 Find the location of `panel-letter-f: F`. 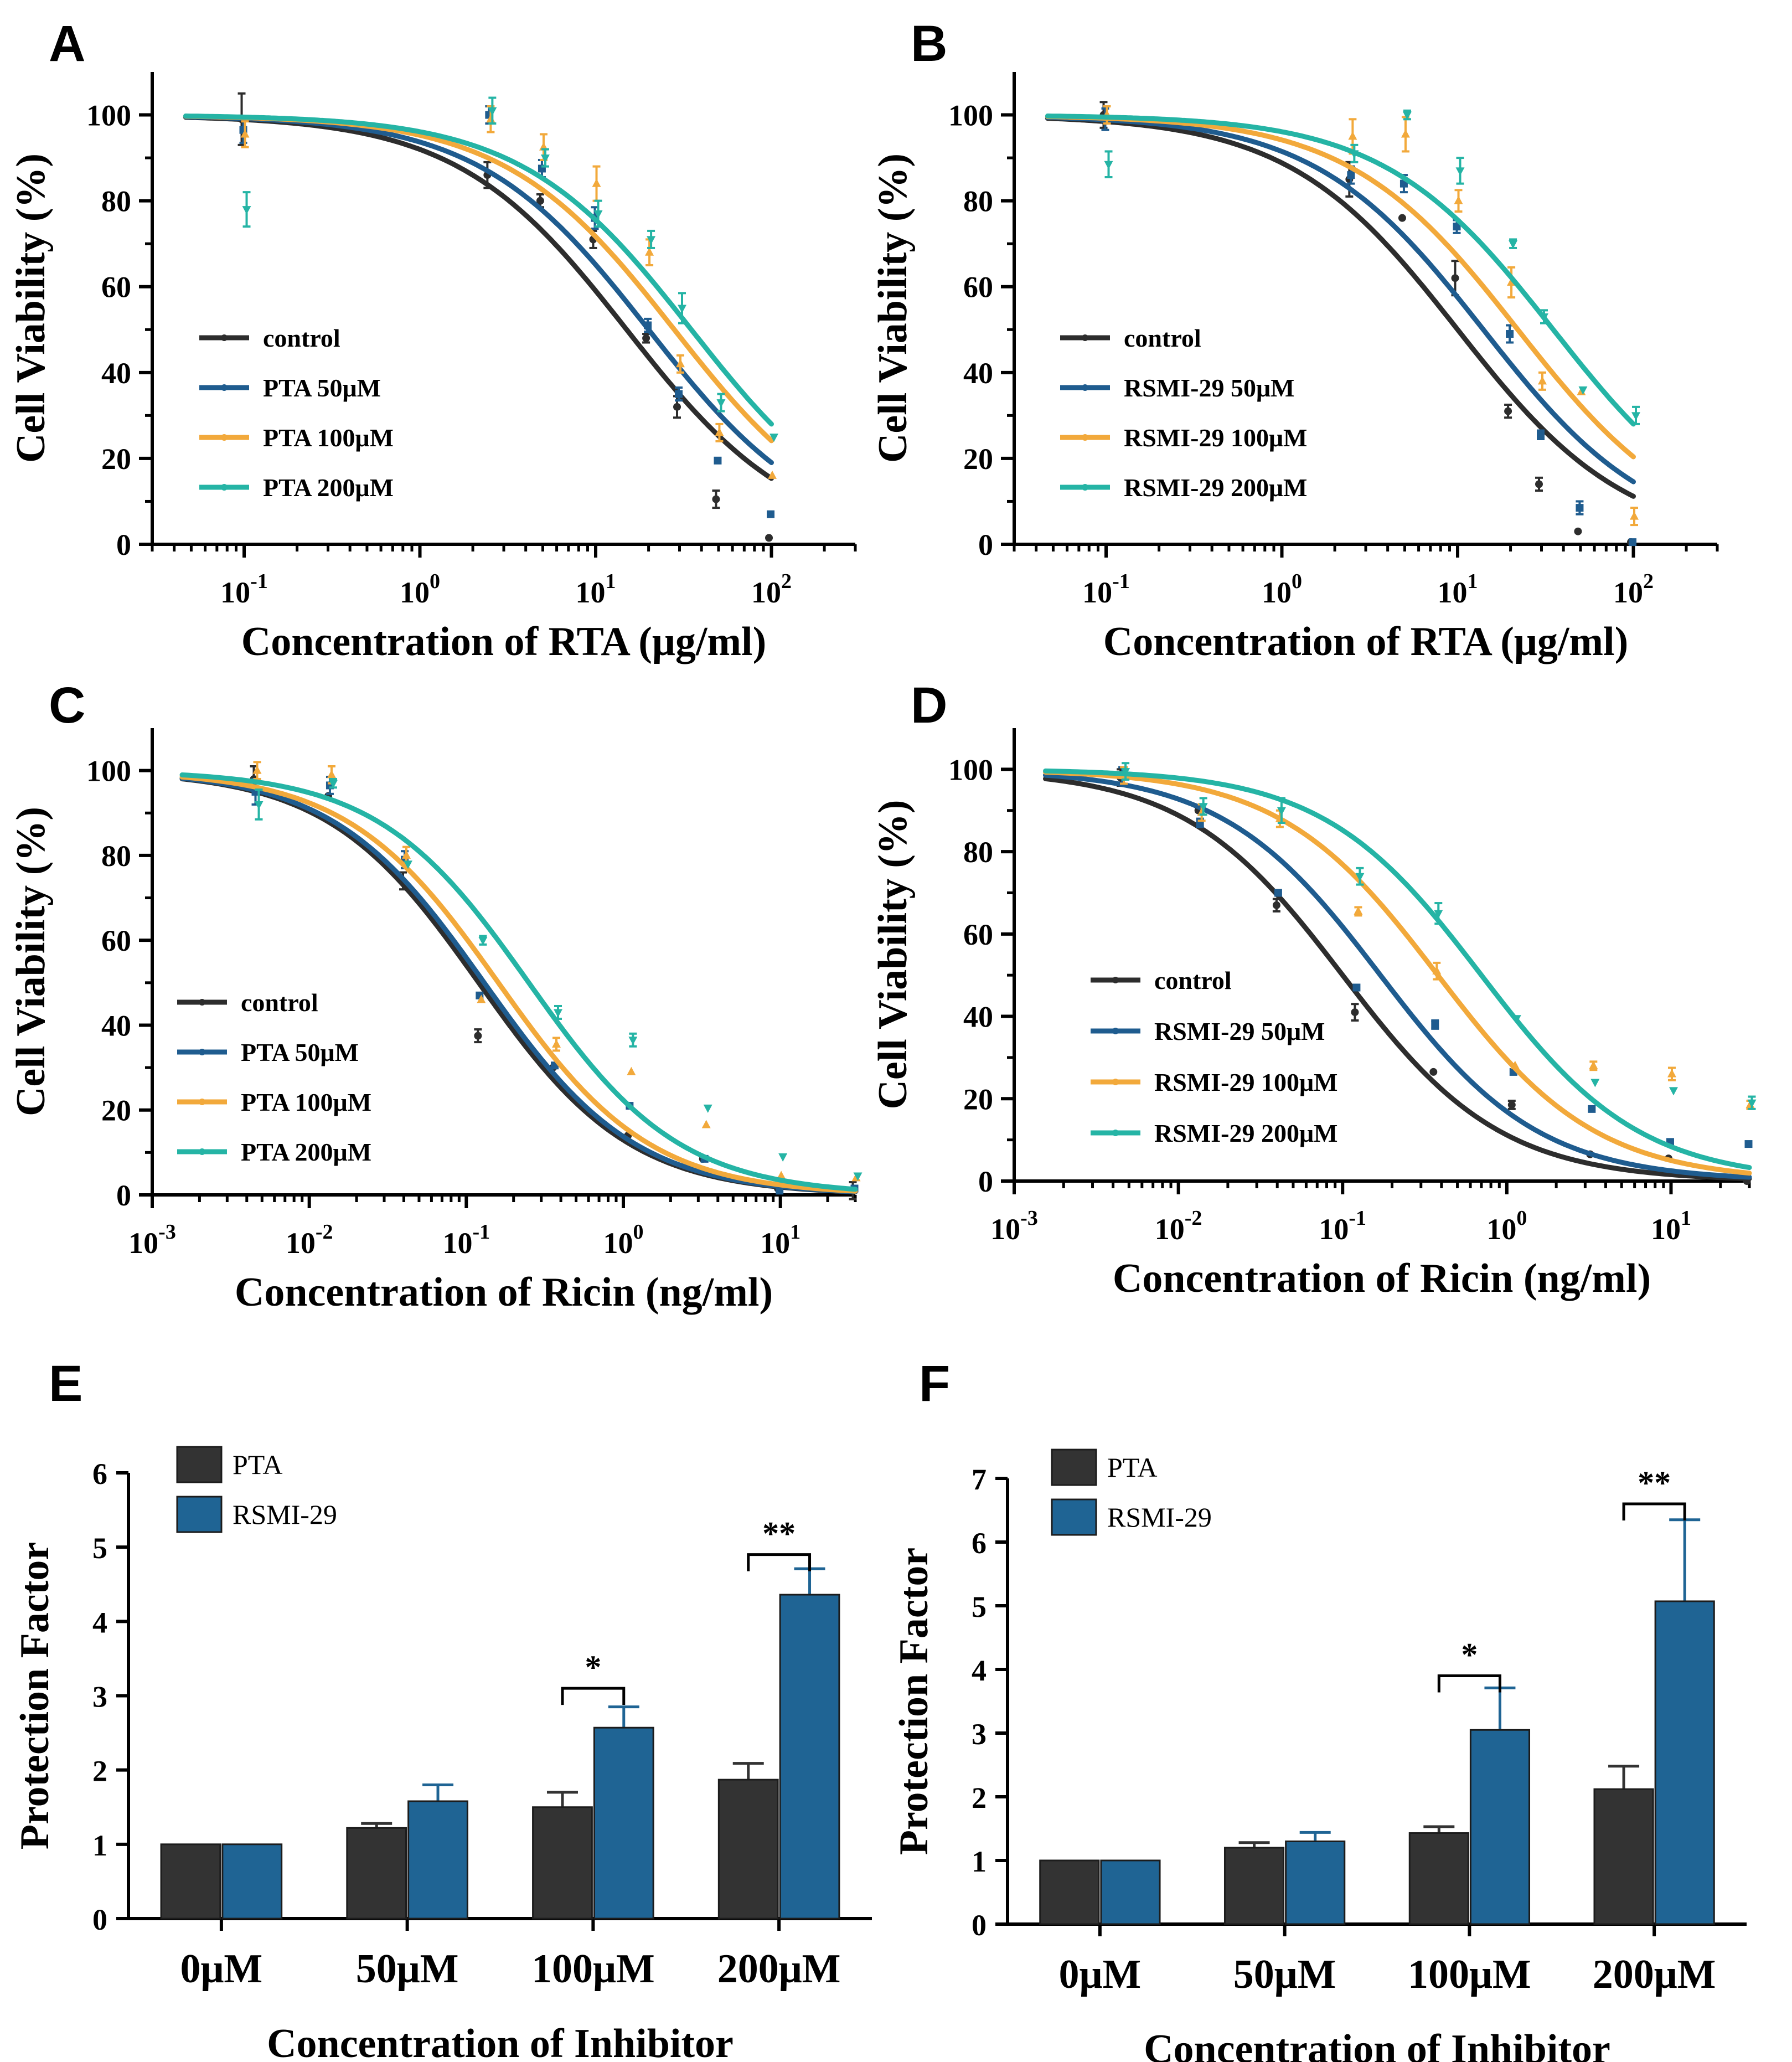

panel-letter-f: F is located at coordinates (934, 1383).